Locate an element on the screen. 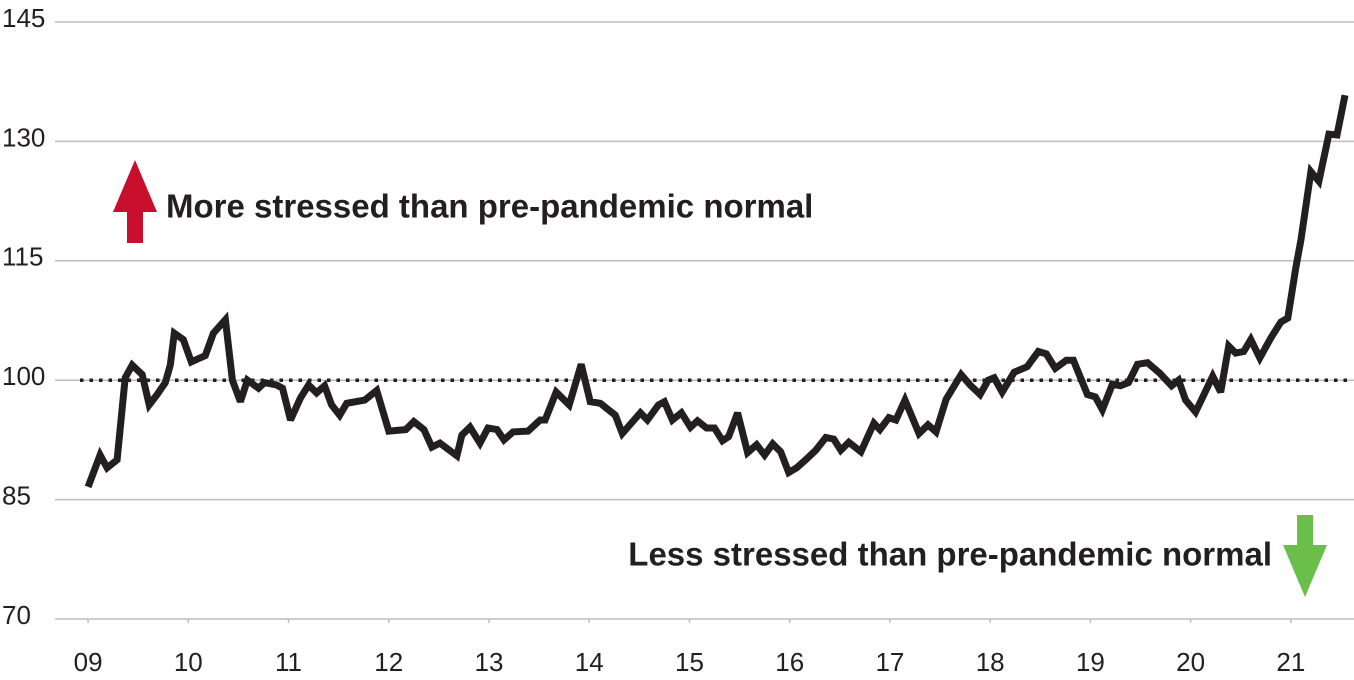 Image resolution: width=1354 pixels, height=680 pixels. annotation-more: More stressed than pre-pandemic normal is located at coordinates (489, 206).